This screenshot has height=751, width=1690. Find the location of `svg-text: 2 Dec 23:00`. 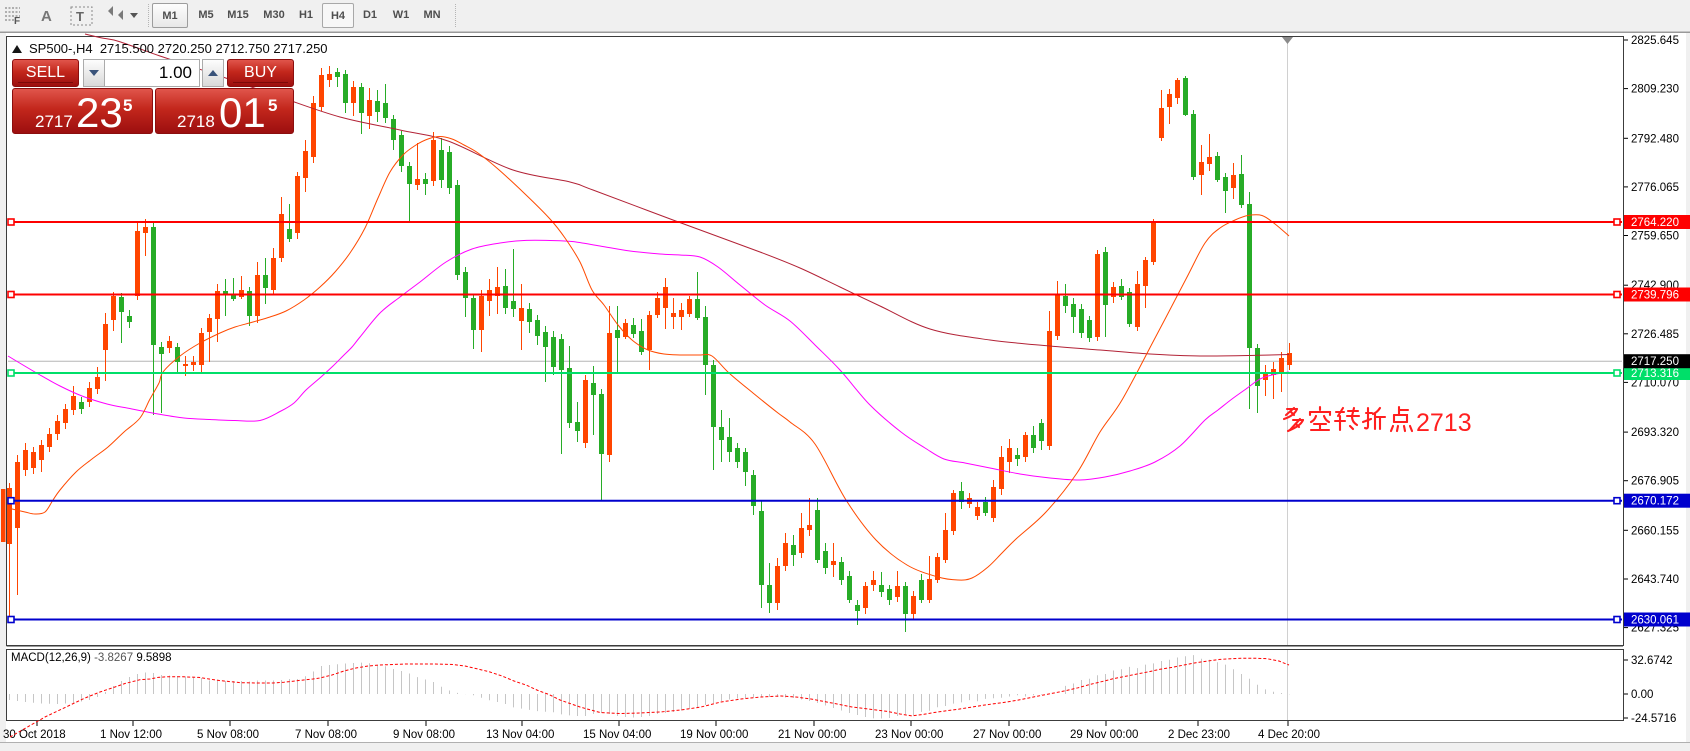

svg-text: 2 Dec 23:00 is located at coordinates (1199, 735).